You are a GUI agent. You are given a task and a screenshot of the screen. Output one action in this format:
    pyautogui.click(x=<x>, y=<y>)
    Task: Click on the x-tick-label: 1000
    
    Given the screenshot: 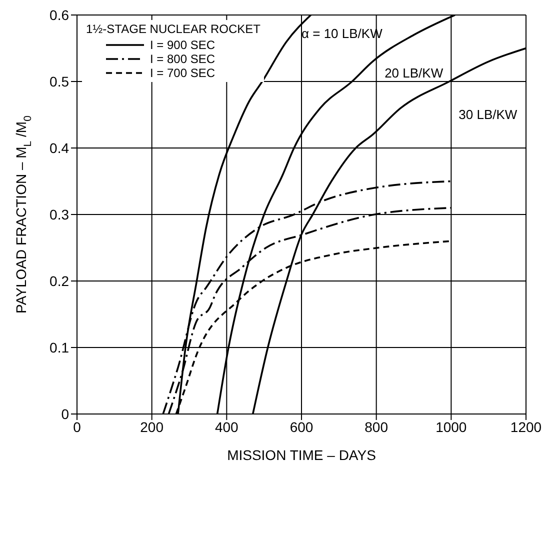 What is the action you would take?
    pyautogui.click(x=451, y=426)
    